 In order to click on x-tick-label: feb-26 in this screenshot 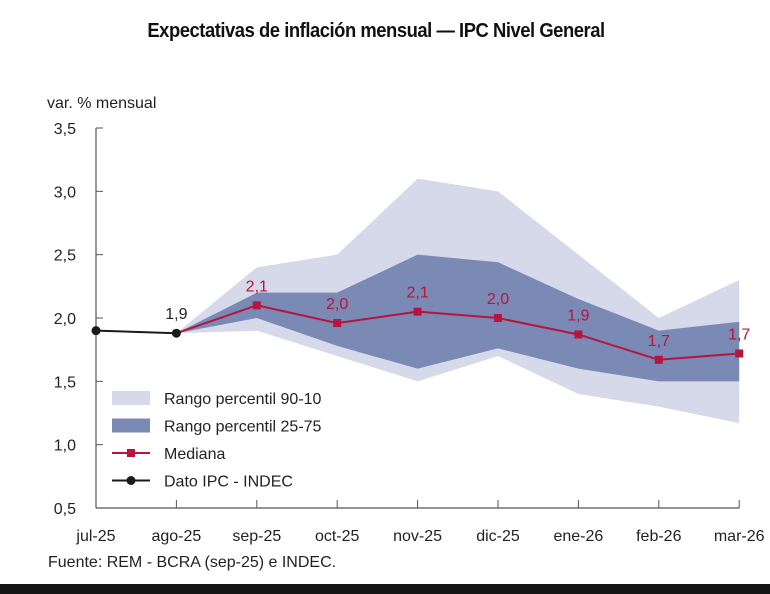, I will do `click(658, 536)`.